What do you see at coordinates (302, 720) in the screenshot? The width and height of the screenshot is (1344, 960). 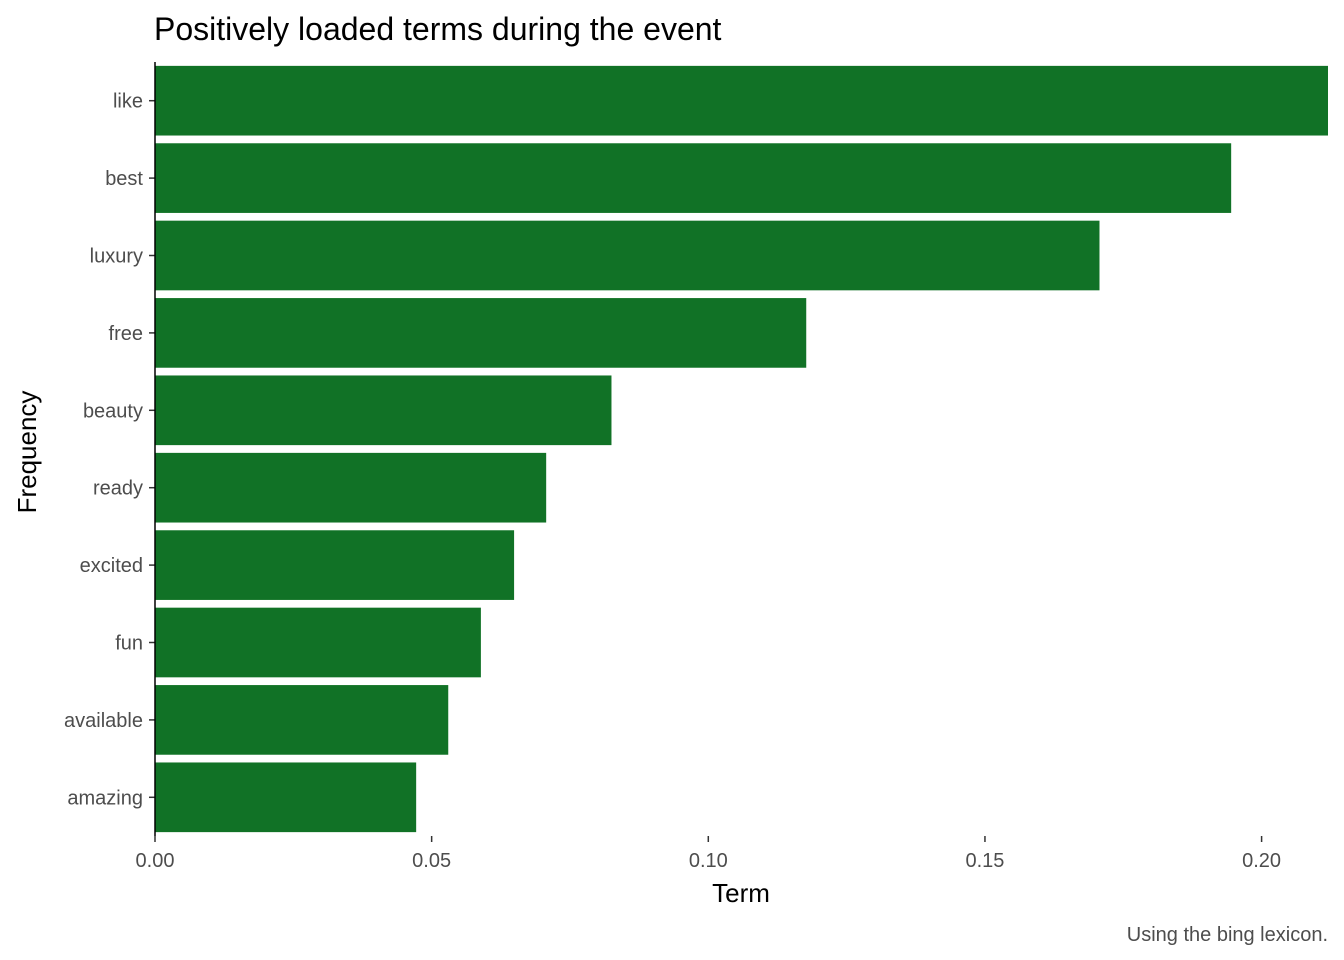 I see `bar-available` at bounding box center [302, 720].